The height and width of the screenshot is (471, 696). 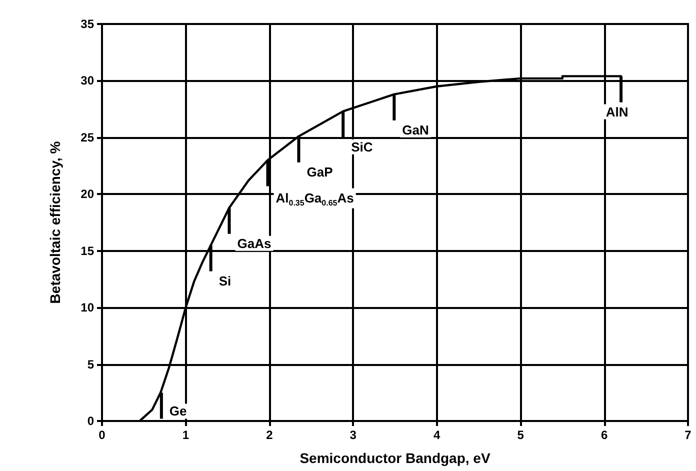 I want to click on y-axis-title: Betavoltaic efficiency, %, so click(x=55, y=222).